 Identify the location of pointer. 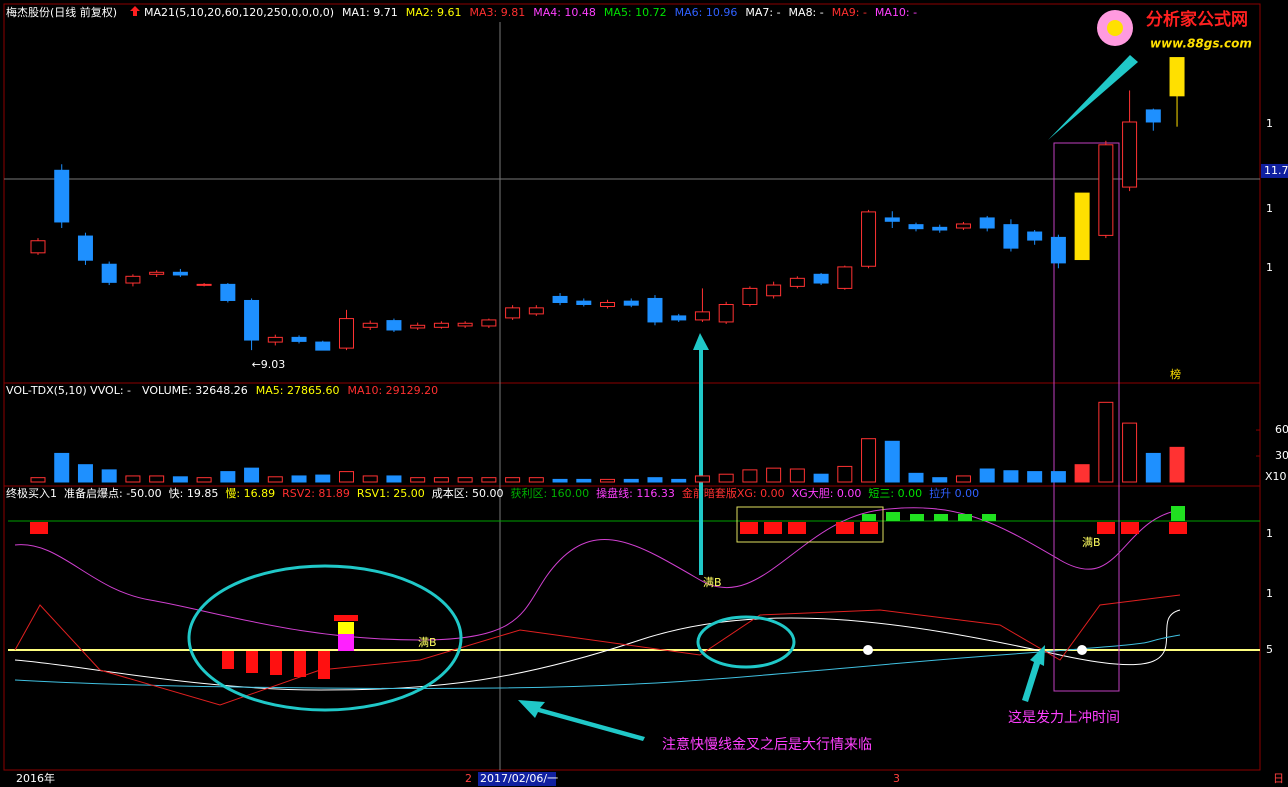
(1093, 97).